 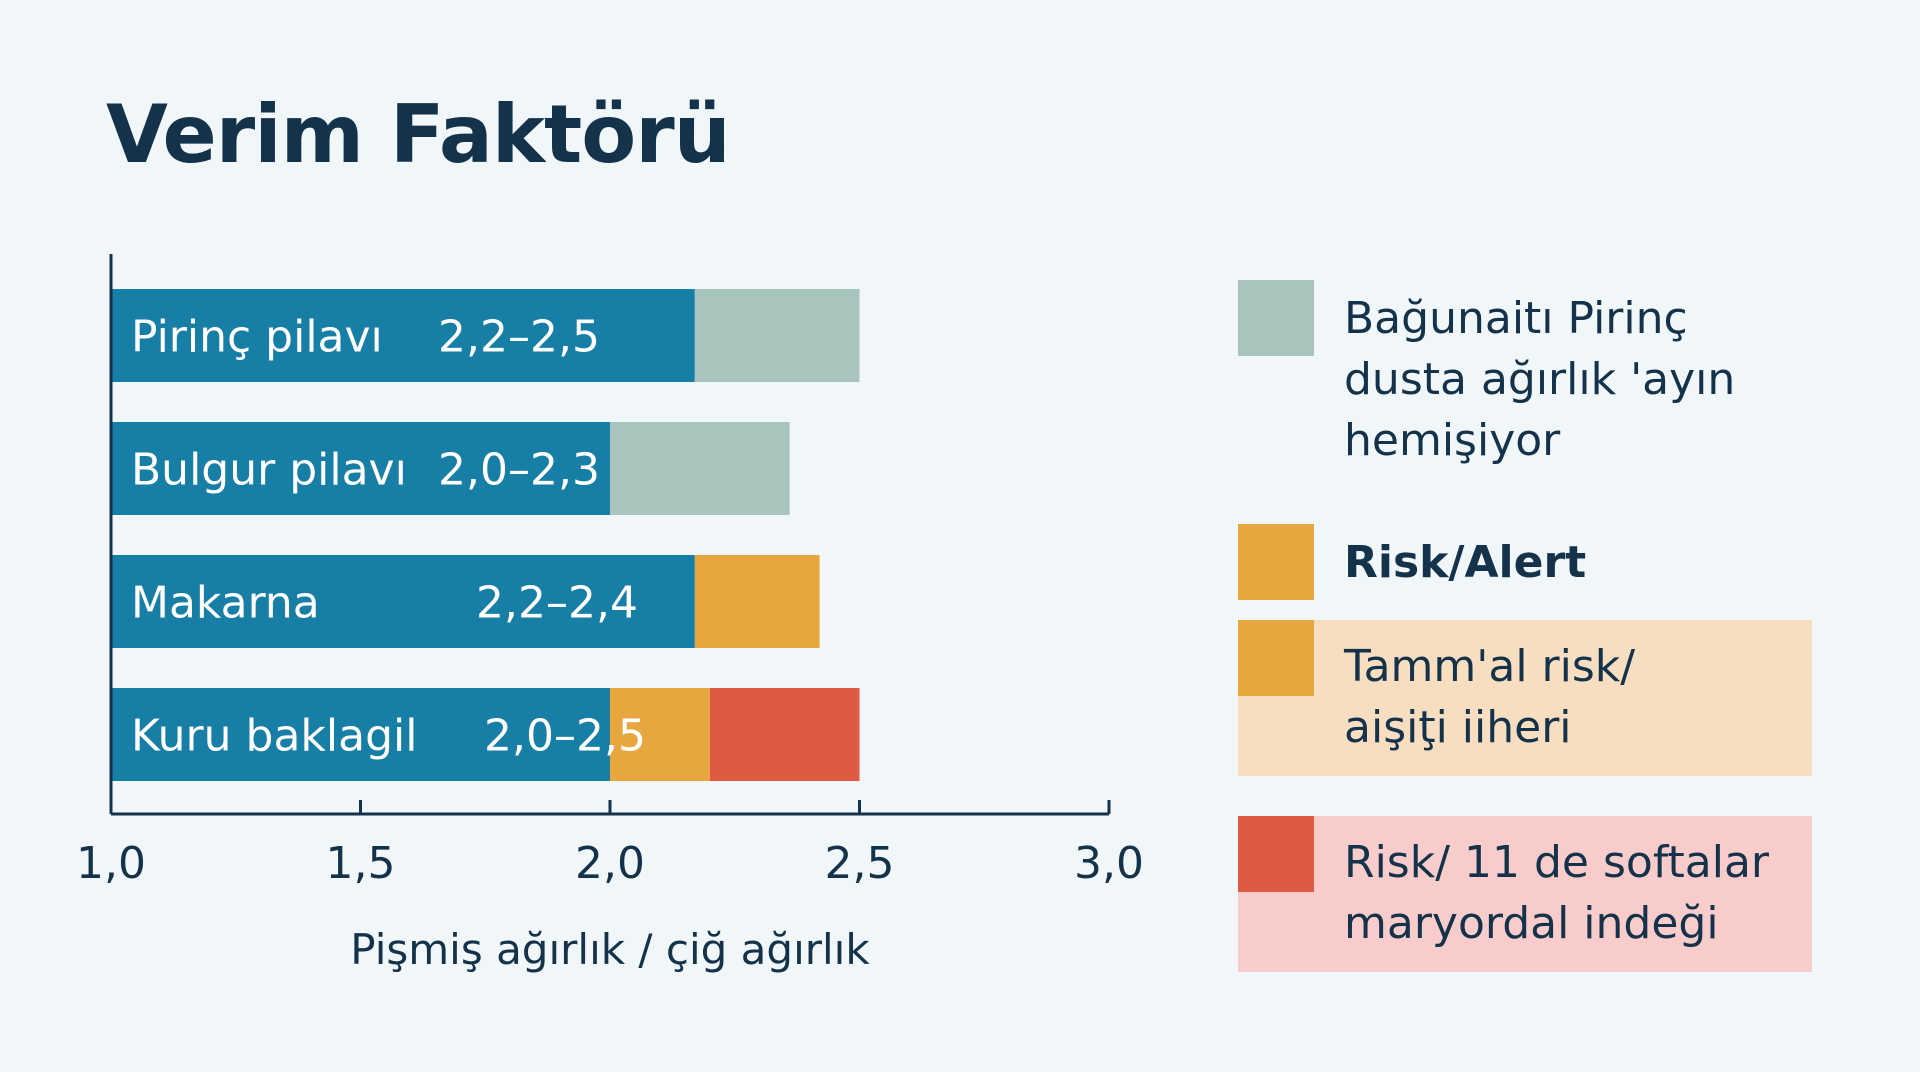 What do you see at coordinates (1490, 697) in the screenshot?
I see `legend-label: Tamm'al risk/ aişiţi iiheri` at bounding box center [1490, 697].